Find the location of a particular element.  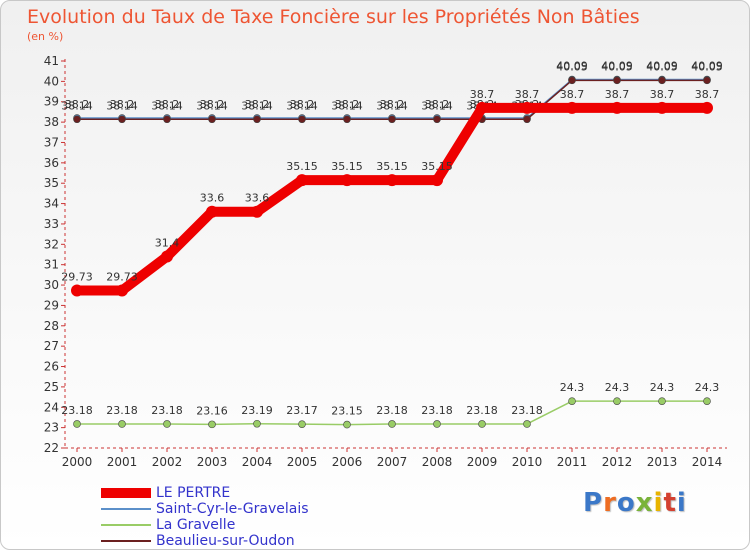

y-tick-label: 39 is located at coordinates (51, 102).